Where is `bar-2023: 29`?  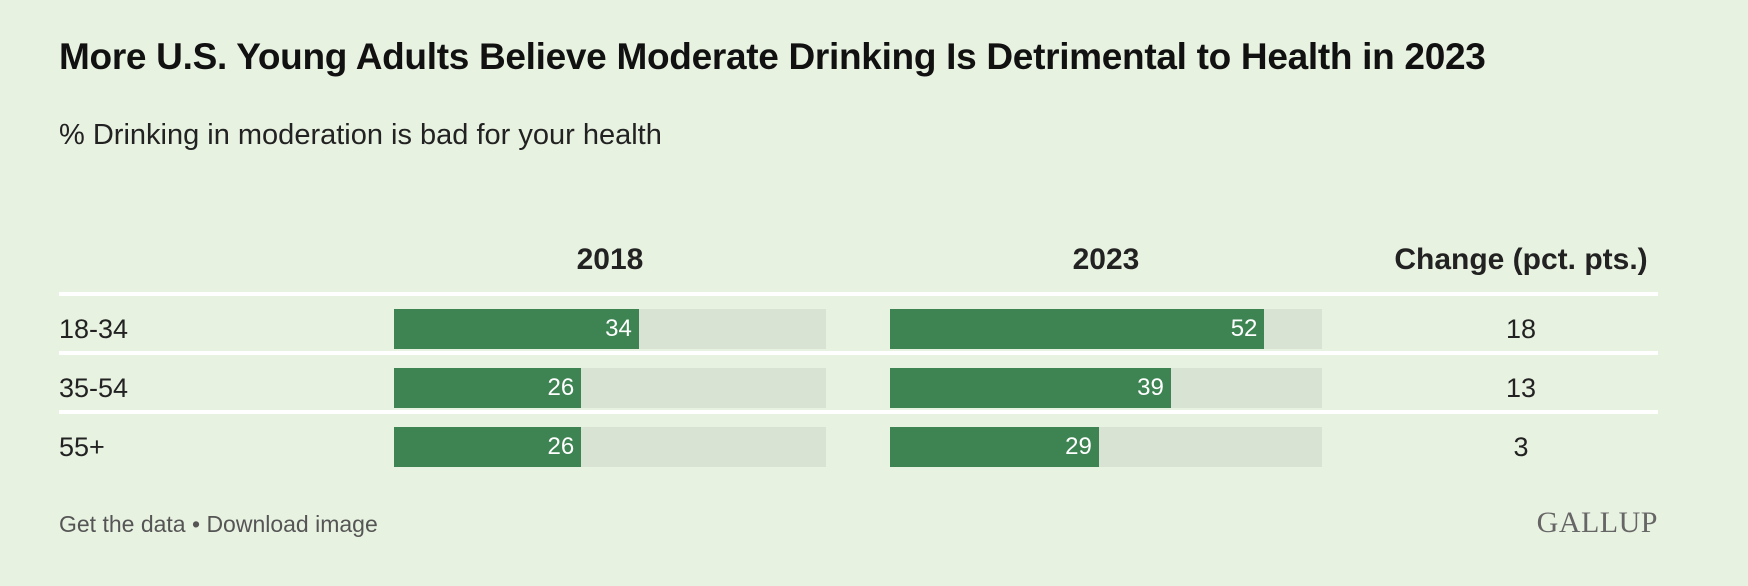 bar-2023: 29 is located at coordinates (994, 447).